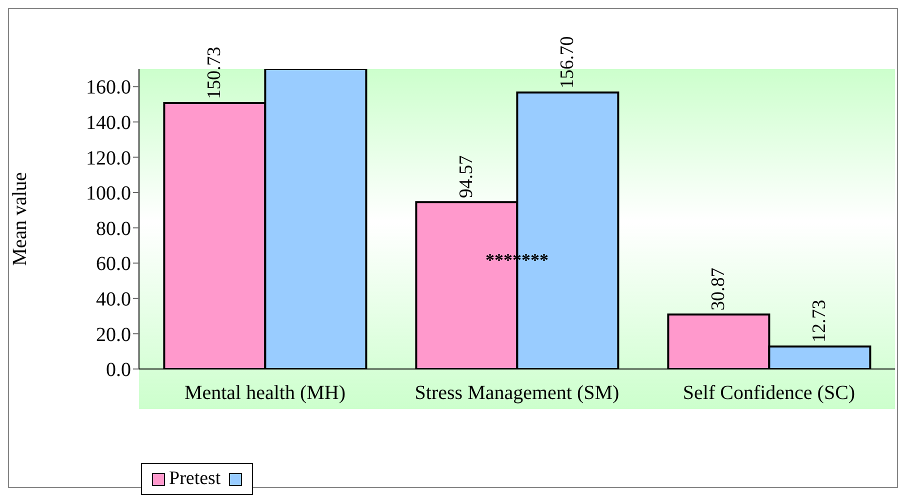 The image size is (906, 497). I want to click on data-label: 156.70, so click(567, 62).